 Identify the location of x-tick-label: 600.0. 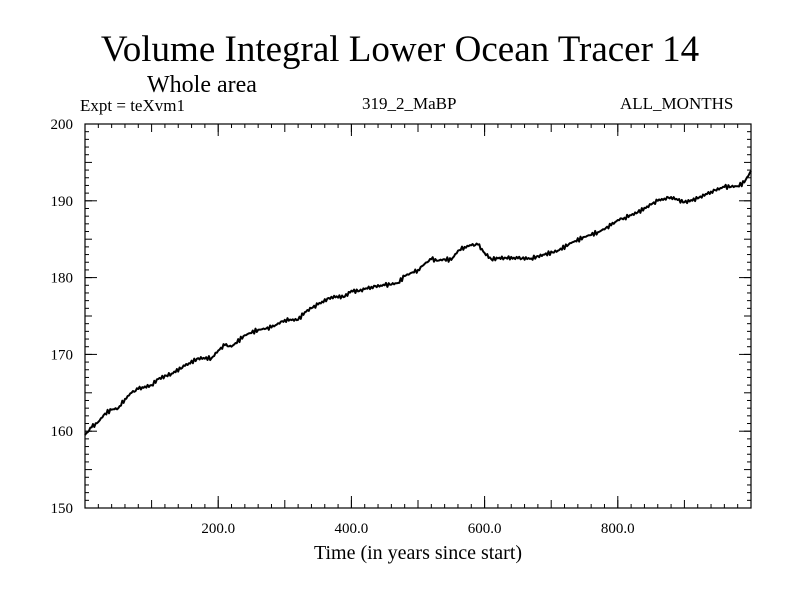
(485, 529).